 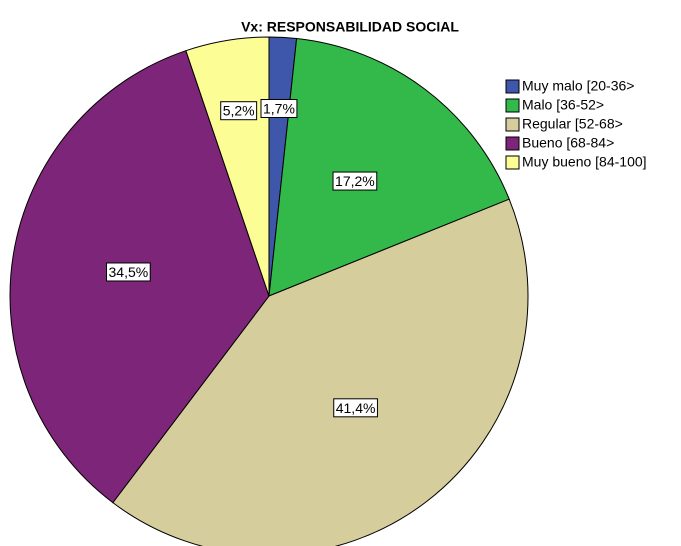 What do you see at coordinates (568, 143) in the screenshot?
I see `legend-label: Bueno [68-84>` at bounding box center [568, 143].